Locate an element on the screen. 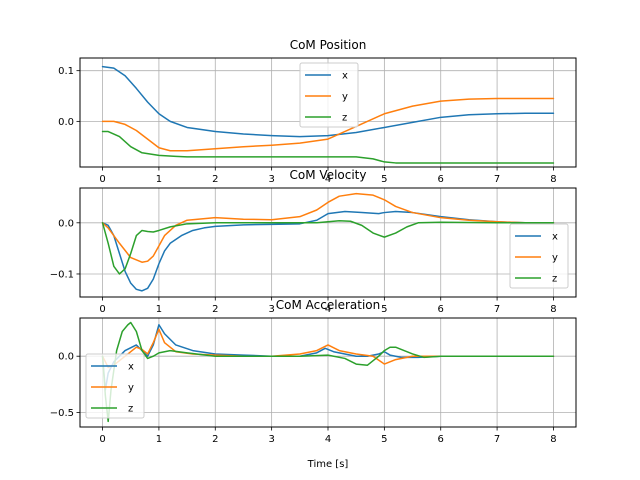  position-xtick-label: 8 is located at coordinates (553, 179).